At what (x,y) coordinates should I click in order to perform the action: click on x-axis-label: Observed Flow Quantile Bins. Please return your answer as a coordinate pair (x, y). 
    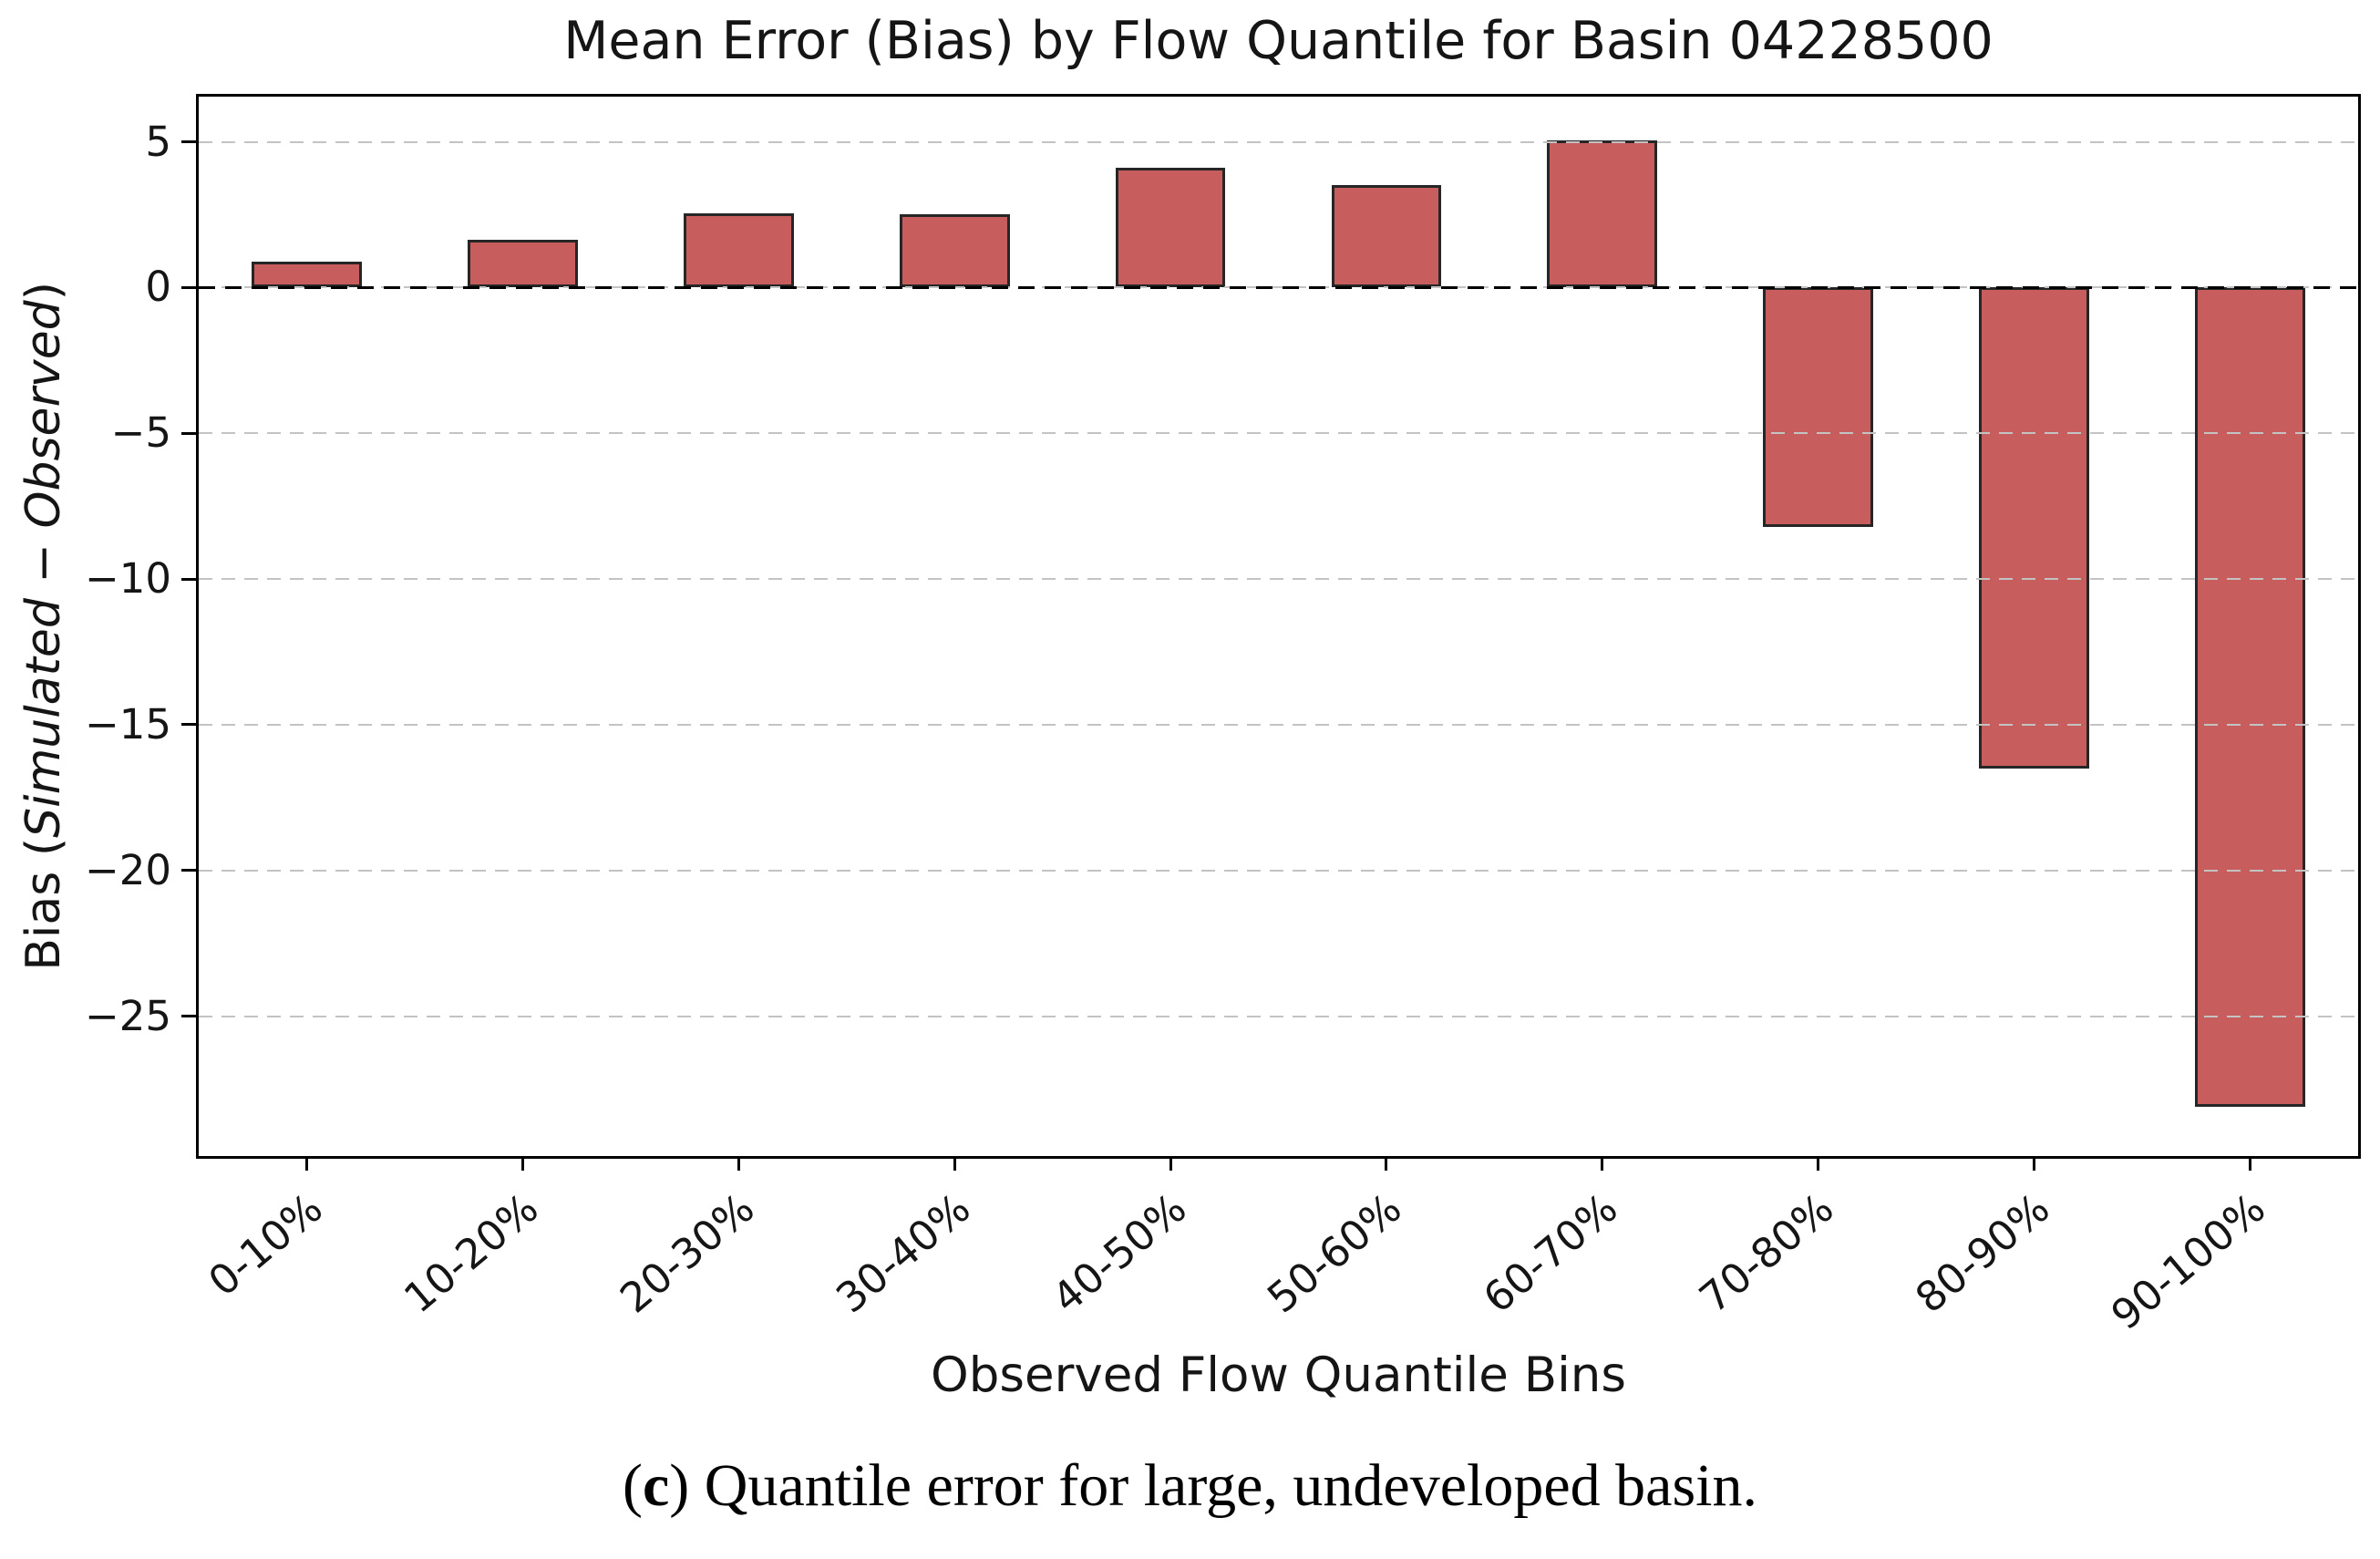
    Looking at the image, I should click on (1278, 1375).